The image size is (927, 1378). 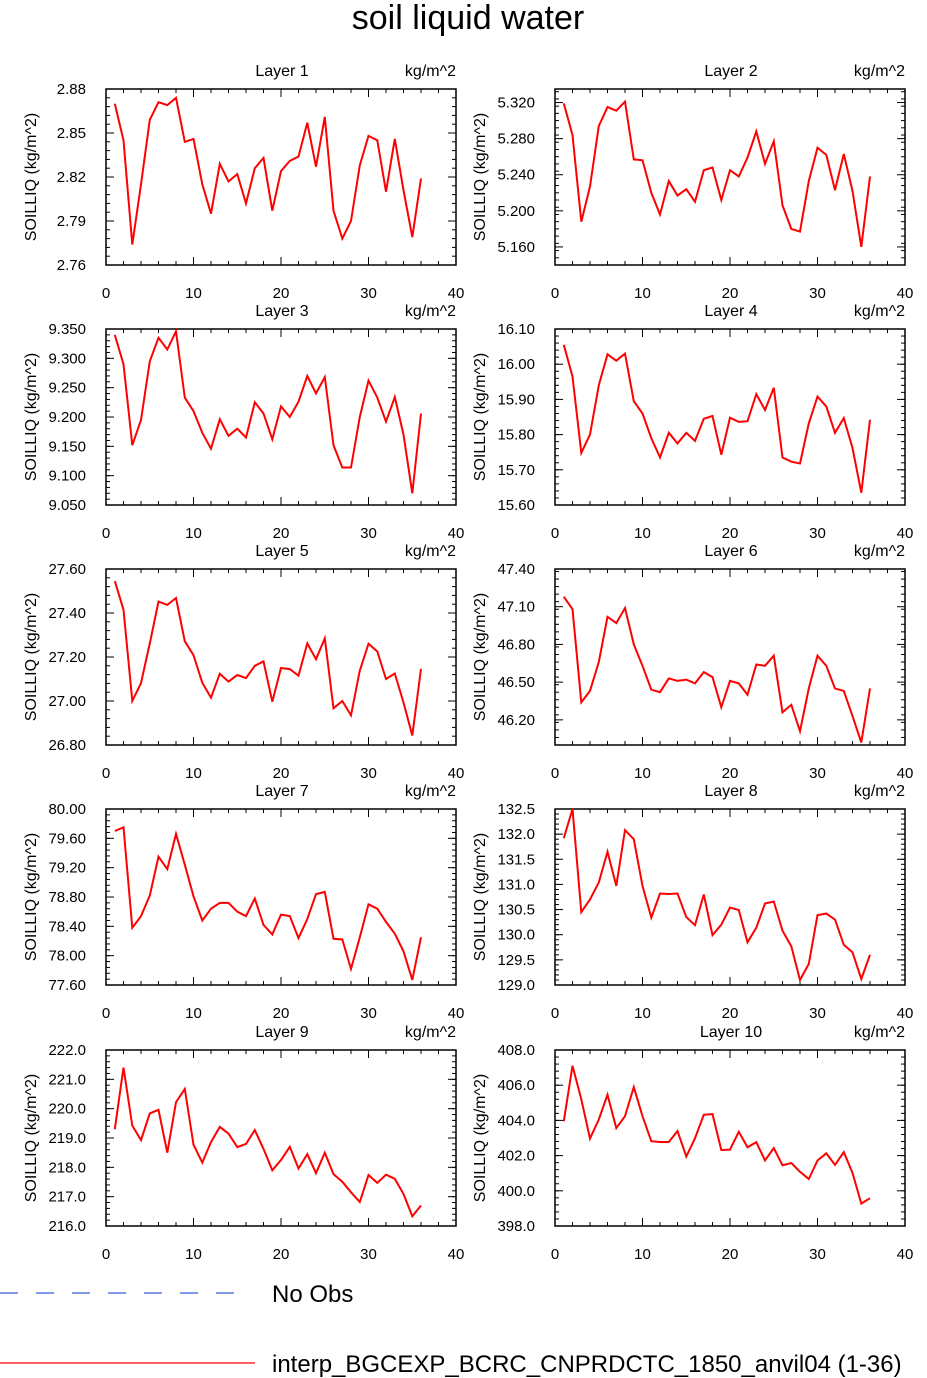 What do you see at coordinates (67, 985) in the screenshot?
I see `y-tick-label: 77.60` at bounding box center [67, 985].